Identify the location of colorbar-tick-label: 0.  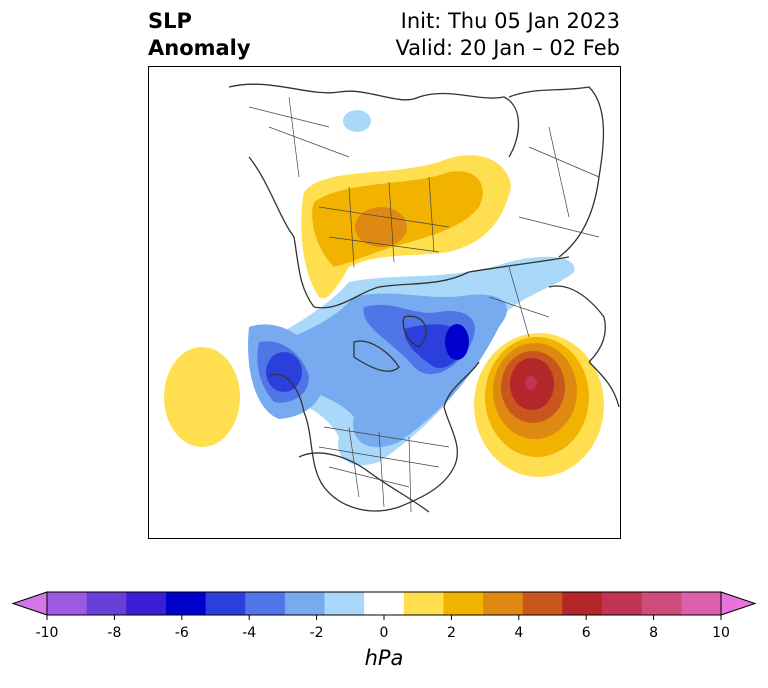
(384, 633).